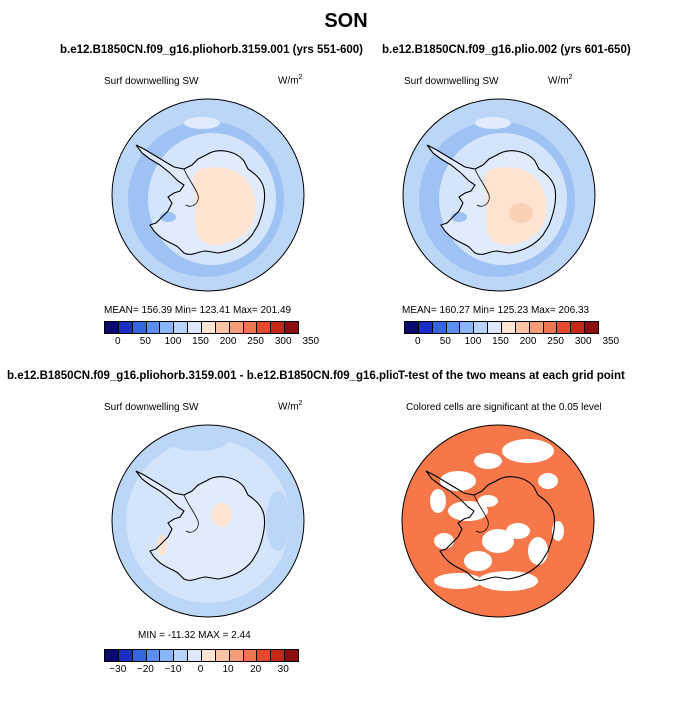 This screenshot has height=702, width=692. What do you see at coordinates (194, 635) in the screenshot?
I see `panel3-stats: MIN = -11.32 MAX = 2.44` at bounding box center [194, 635].